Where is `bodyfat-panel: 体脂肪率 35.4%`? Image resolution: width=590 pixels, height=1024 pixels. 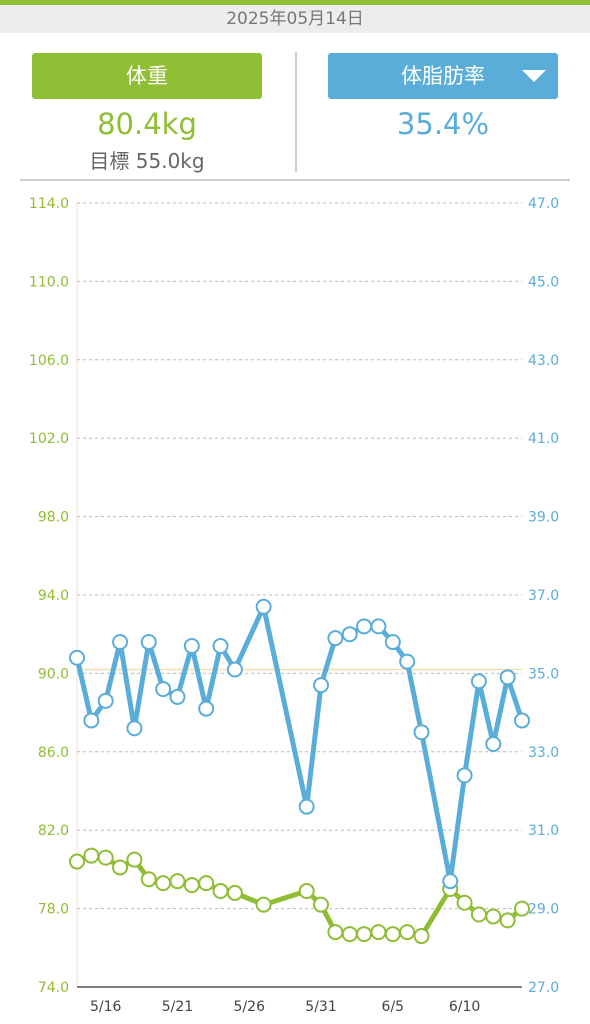 bodyfat-panel: 体脂肪率 35.4% is located at coordinates (443, 97).